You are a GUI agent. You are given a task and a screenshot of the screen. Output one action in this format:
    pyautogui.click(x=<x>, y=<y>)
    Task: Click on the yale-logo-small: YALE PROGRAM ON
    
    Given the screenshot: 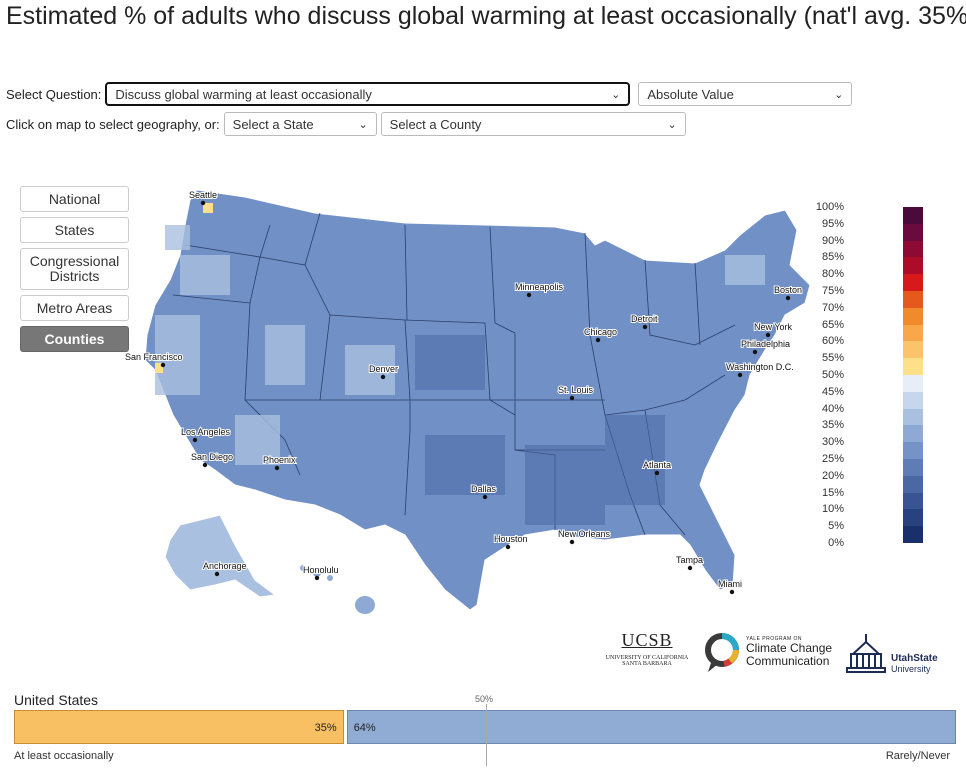 What is the action you would take?
    pyautogui.click(x=774, y=639)
    